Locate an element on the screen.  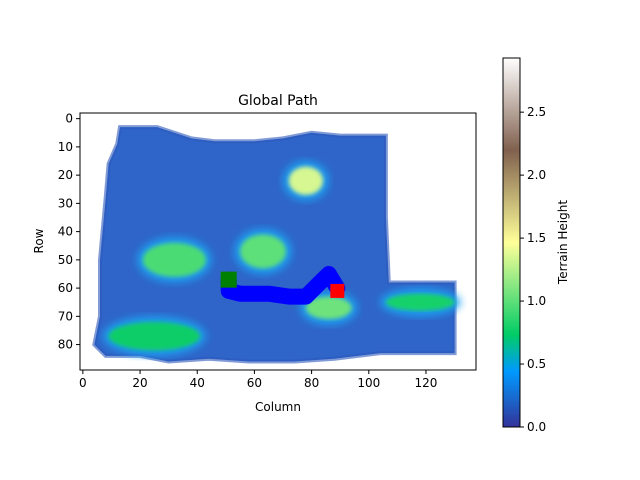
global-path is located at coordinates (283, 285).